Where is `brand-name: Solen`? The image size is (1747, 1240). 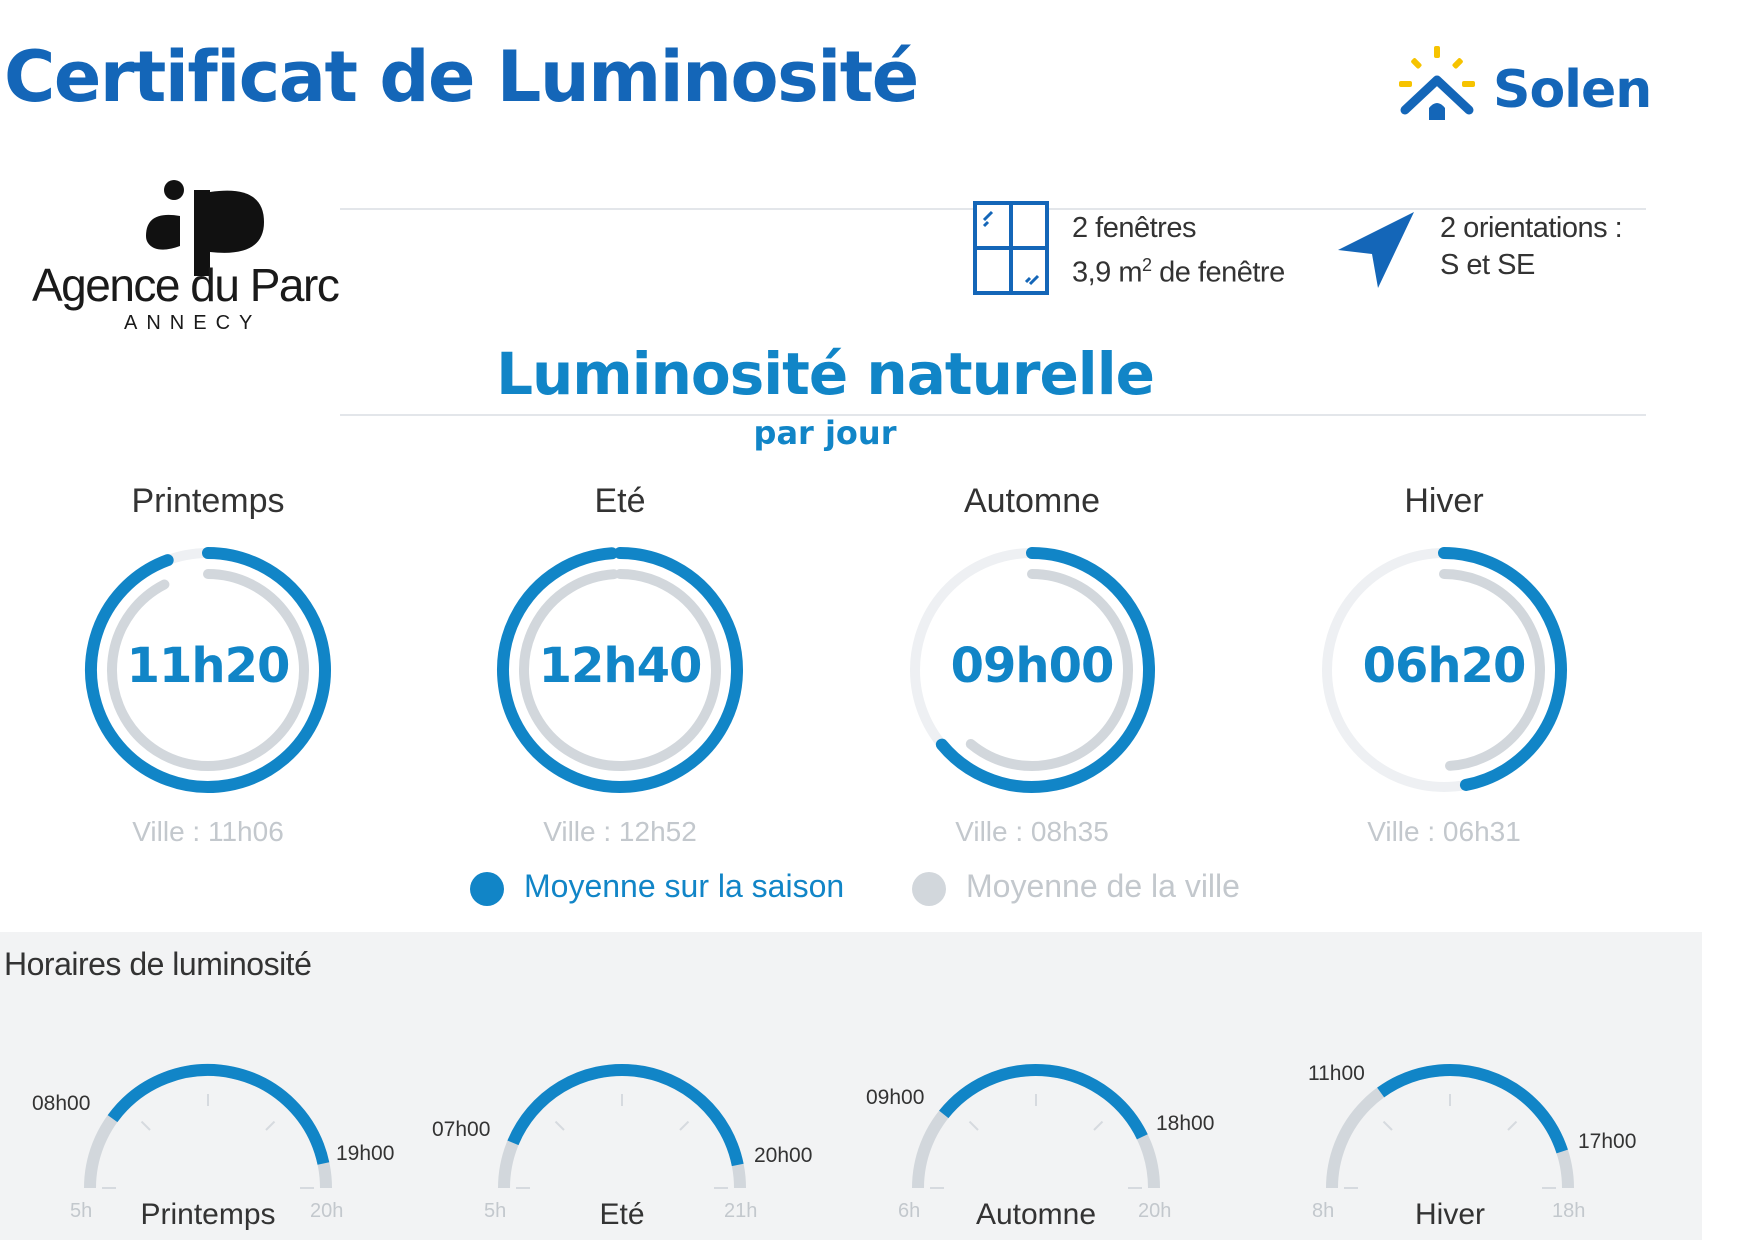 brand-name: Solen is located at coordinates (1572, 90).